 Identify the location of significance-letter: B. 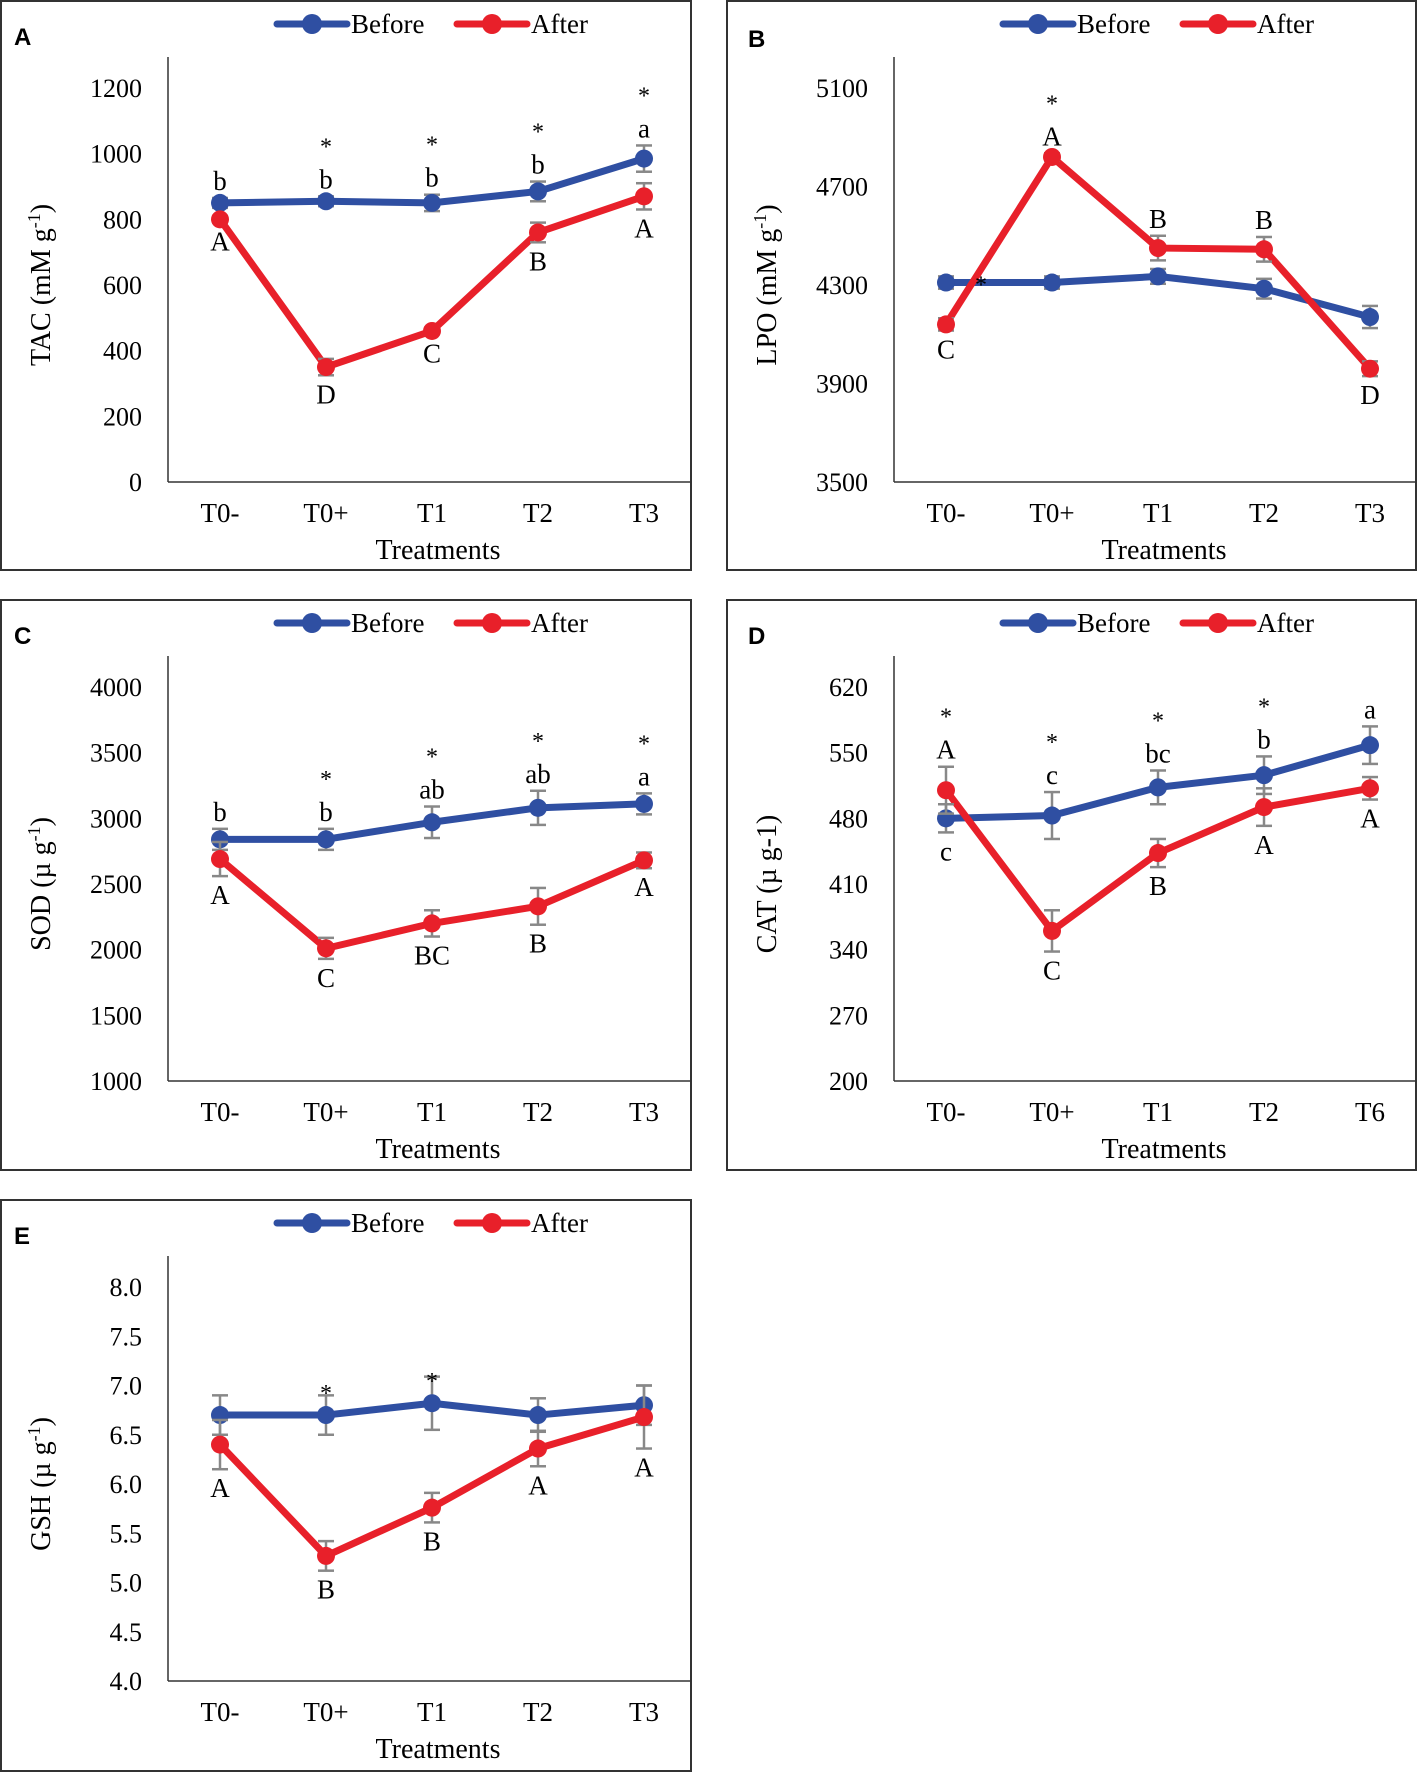
(1158, 886).